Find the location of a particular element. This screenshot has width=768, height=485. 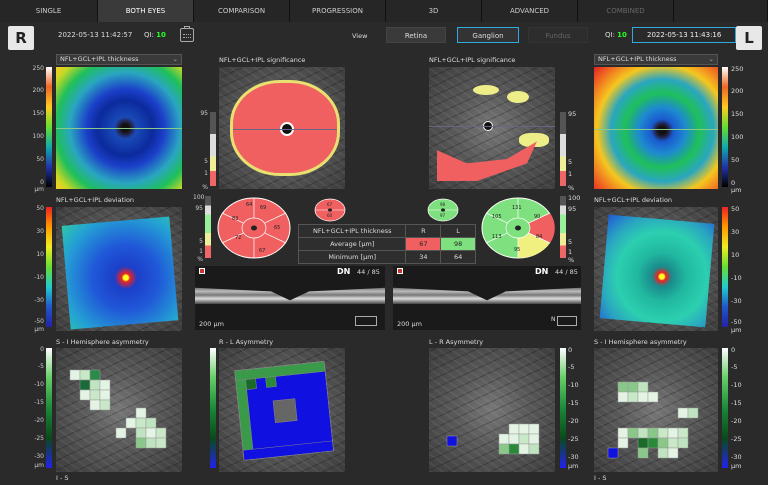

table-row: Minimum [µm] 34 64 is located at coordinates (386, 257).